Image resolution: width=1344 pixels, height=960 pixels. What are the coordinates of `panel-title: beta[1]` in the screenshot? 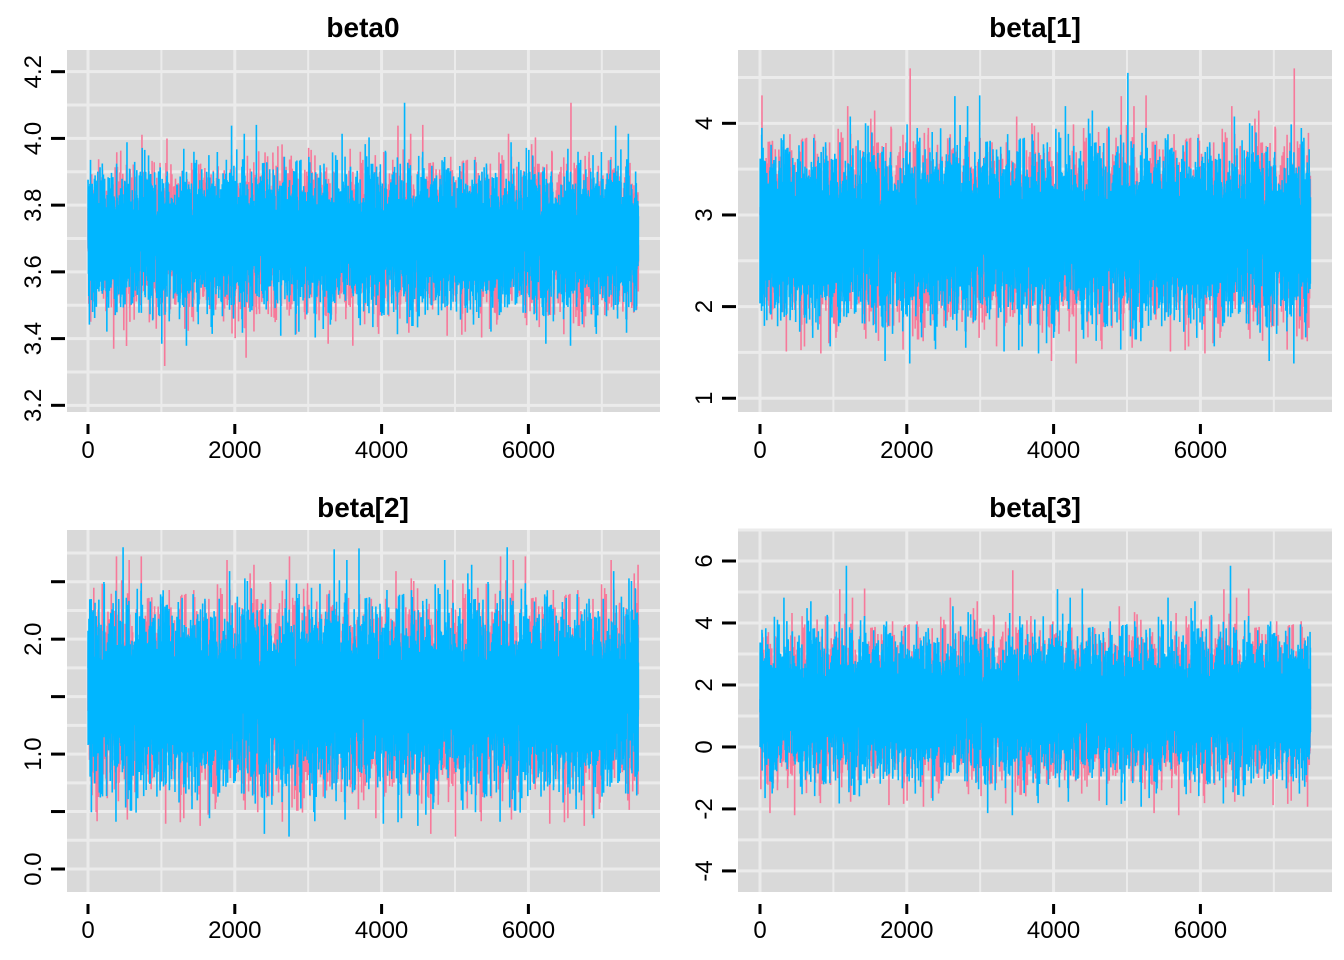 It's located at (1035, 27).